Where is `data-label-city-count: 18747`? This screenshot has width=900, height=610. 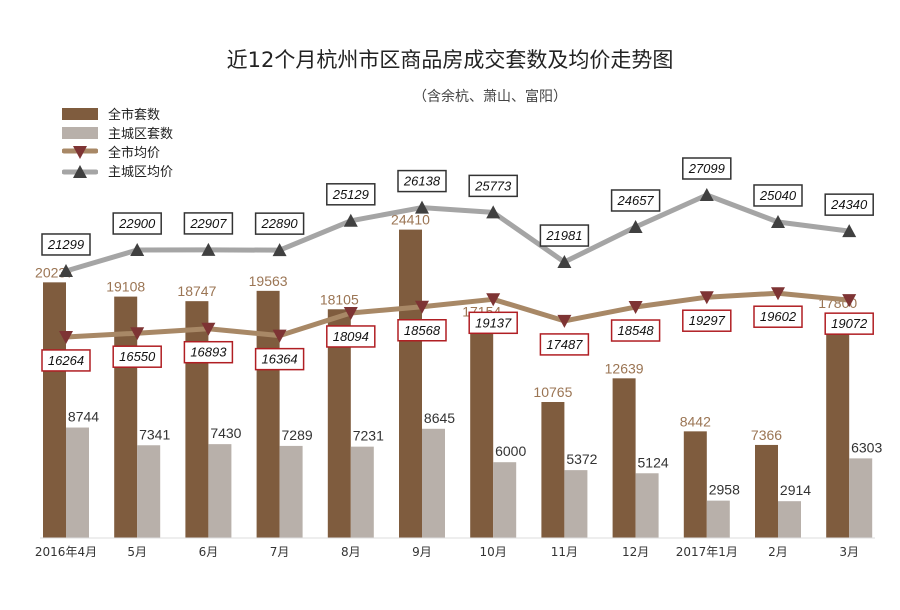
data-label-city-count: 18747 is located at coordinates (196, 291).